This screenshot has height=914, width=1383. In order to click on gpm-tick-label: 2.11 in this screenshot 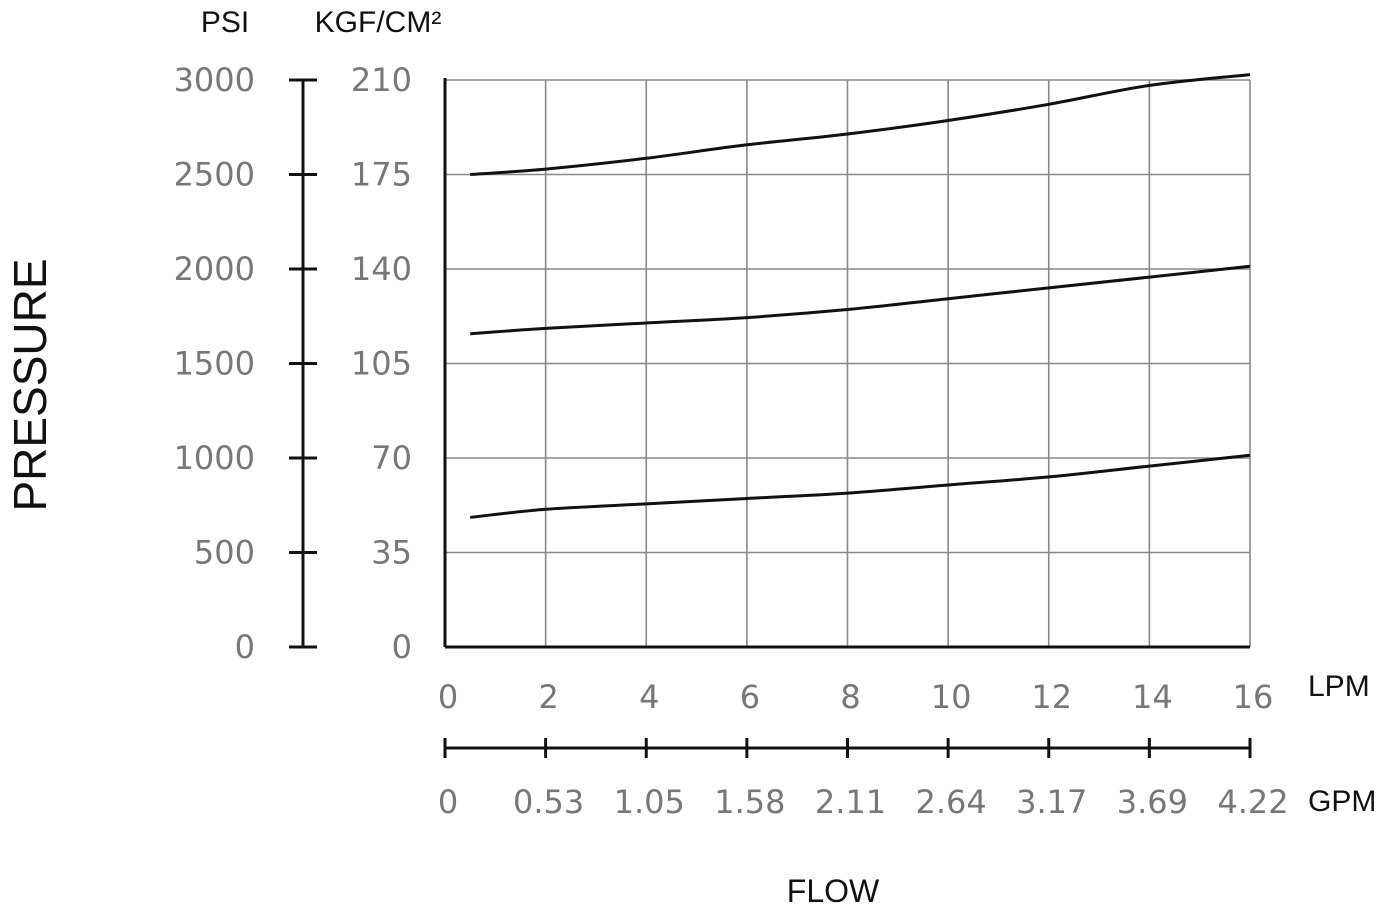, I will do `click(850, 802)`.